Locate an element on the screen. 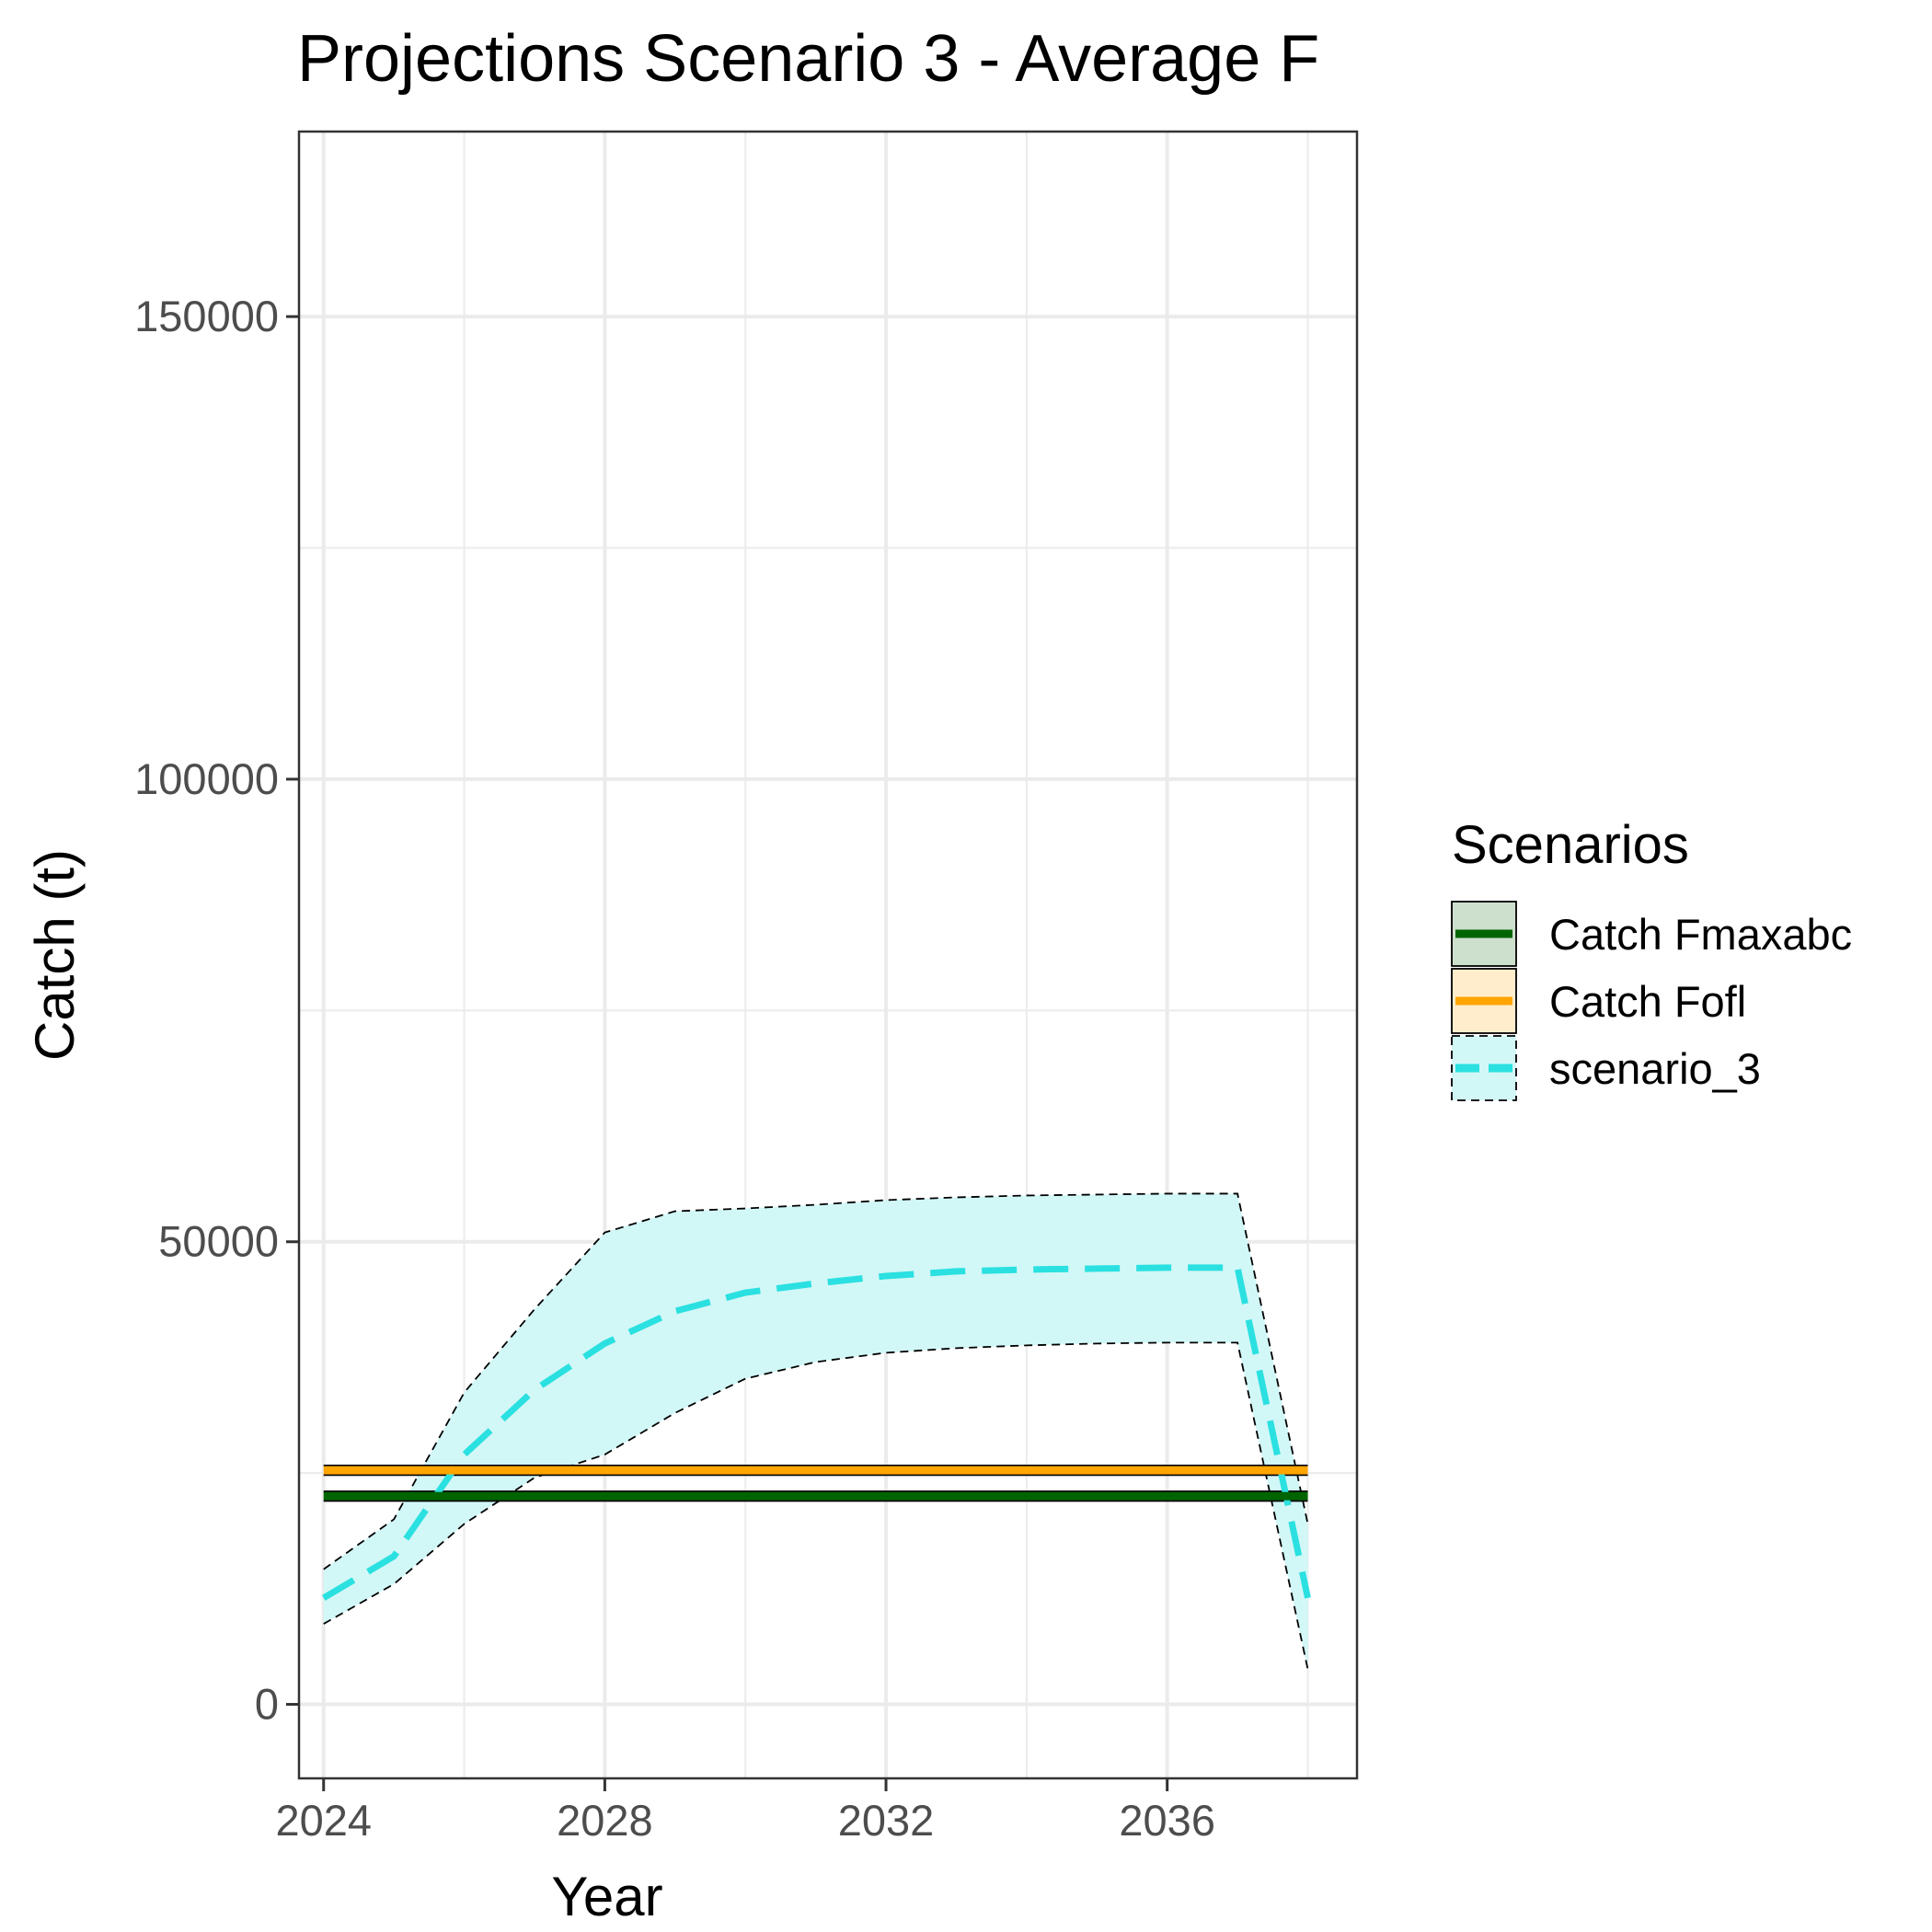  y-axis: 0 50000 100000 150000 is located at coordinates (216, 1010).